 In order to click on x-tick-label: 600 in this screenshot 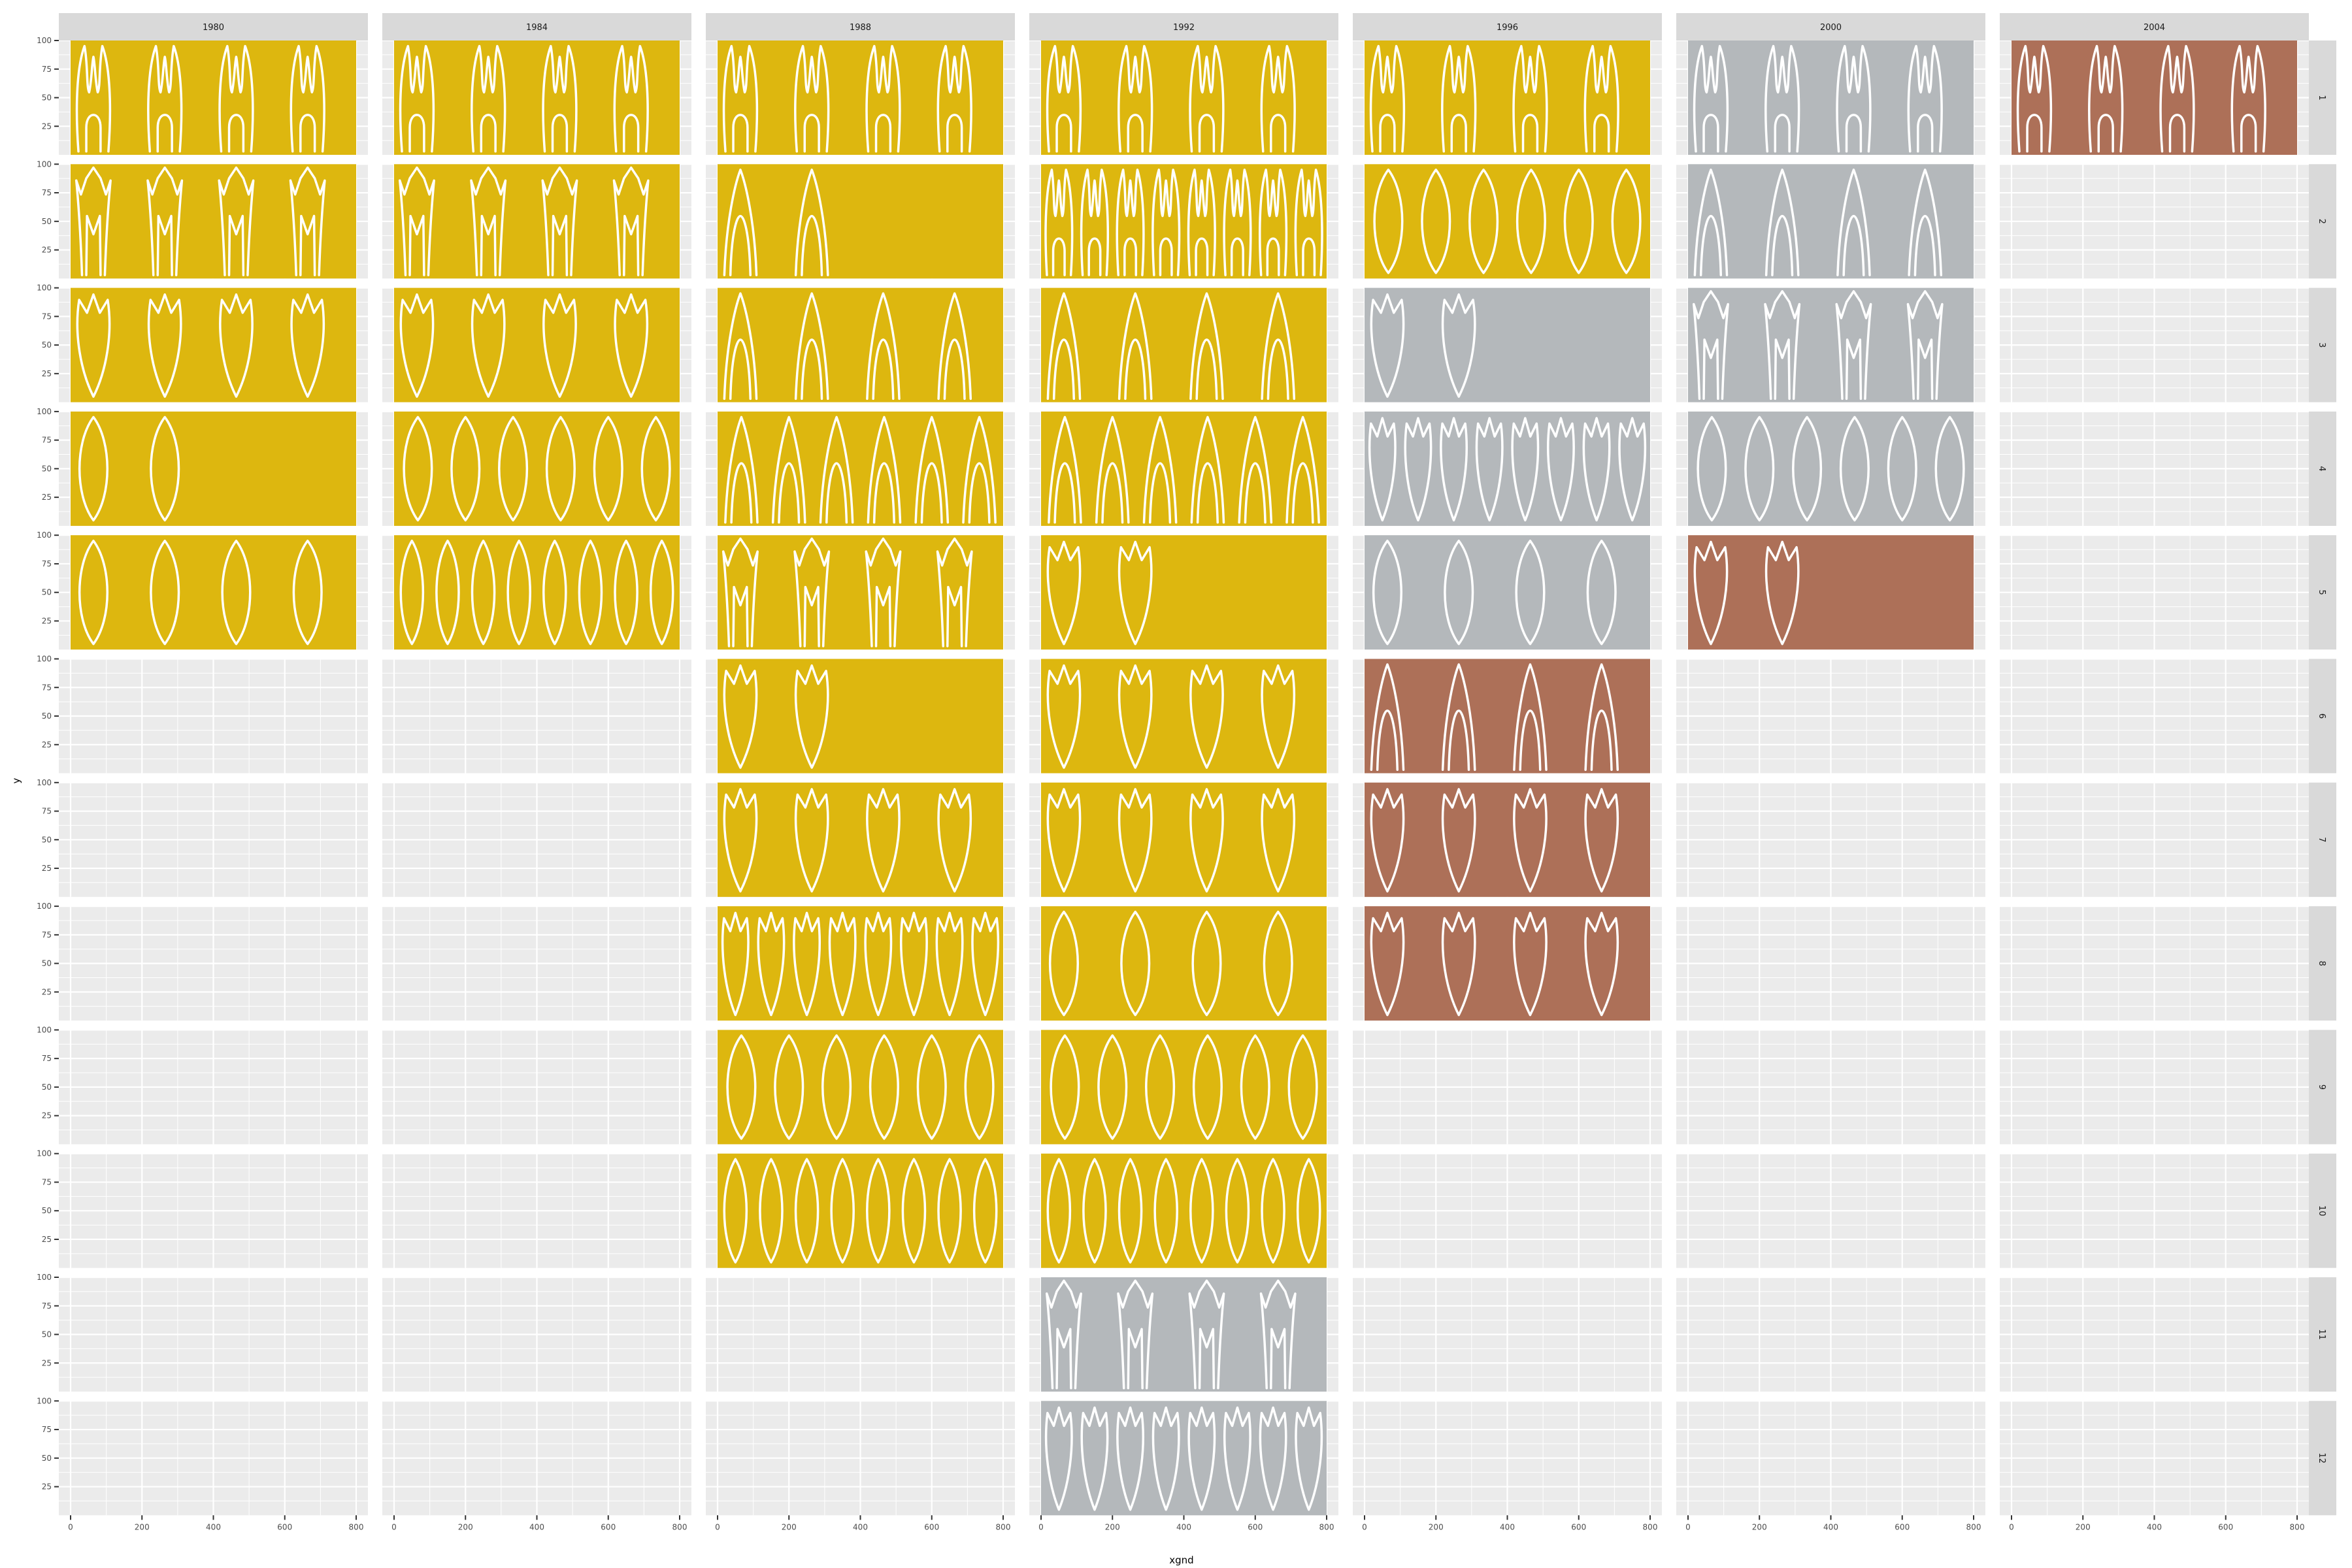, I will do `click(608, 1526)`.